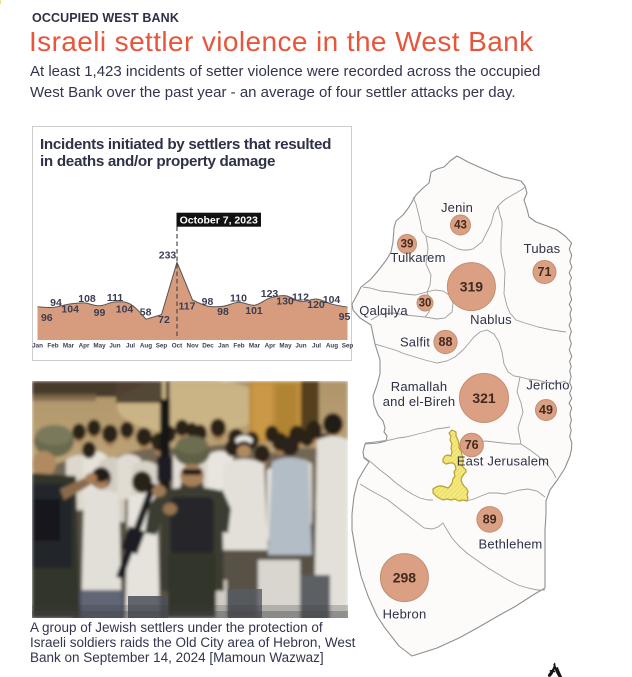  What do you see at coordinates (457, 207) in the screenshot?
I see `svg-text: Jenin` at bounding box center [457, 207].